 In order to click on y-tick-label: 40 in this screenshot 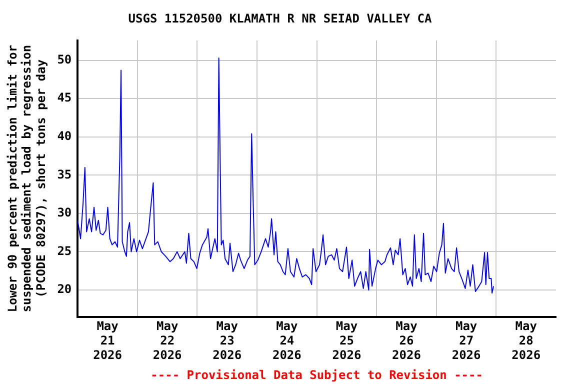, I will do `click(64, 135)`.